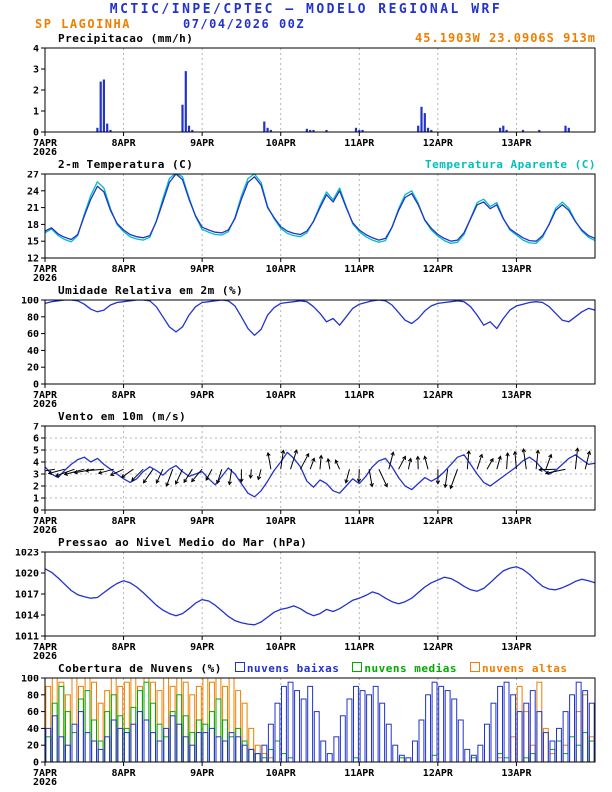 This screenshot has height=792, width=612. Describe the element at coordinates (83, 24) in the screenshot. I see `station-name: SP LAGOINHA` at that location.